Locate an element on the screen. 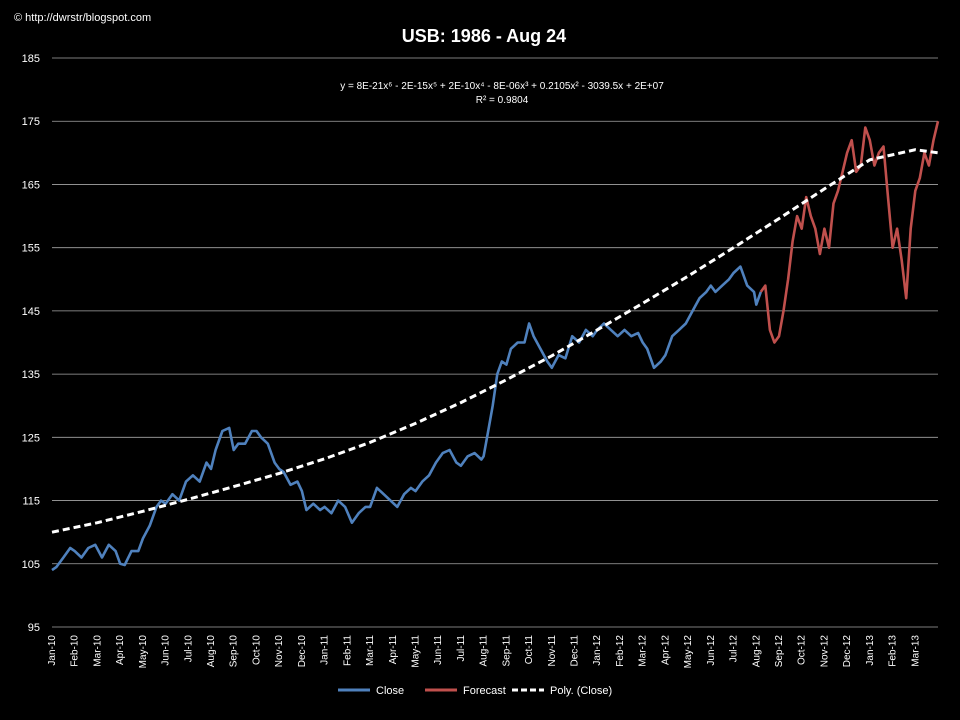 The height and width of the screenshot is (720, 960). x-tick-label: Mar-13 is located at coordinates (915, 651).